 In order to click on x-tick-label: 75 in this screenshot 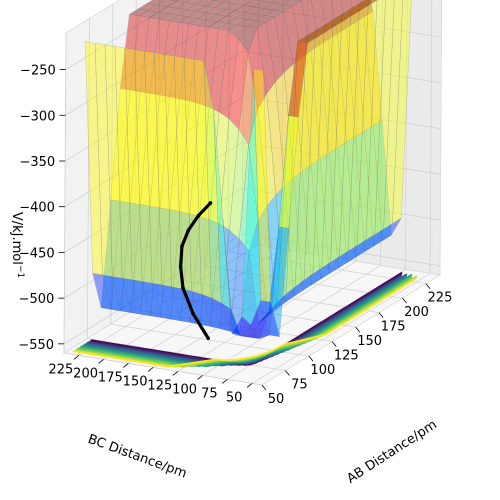, I will do `click(299, 385)`.